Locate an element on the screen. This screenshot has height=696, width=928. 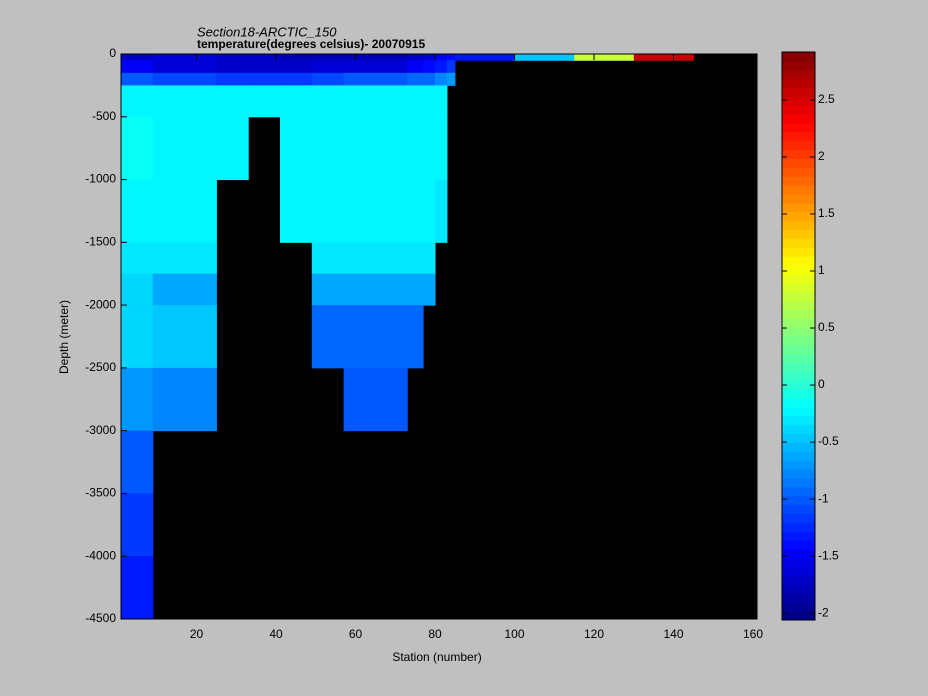
colorbar-frame is located at coordinates (798, 336).